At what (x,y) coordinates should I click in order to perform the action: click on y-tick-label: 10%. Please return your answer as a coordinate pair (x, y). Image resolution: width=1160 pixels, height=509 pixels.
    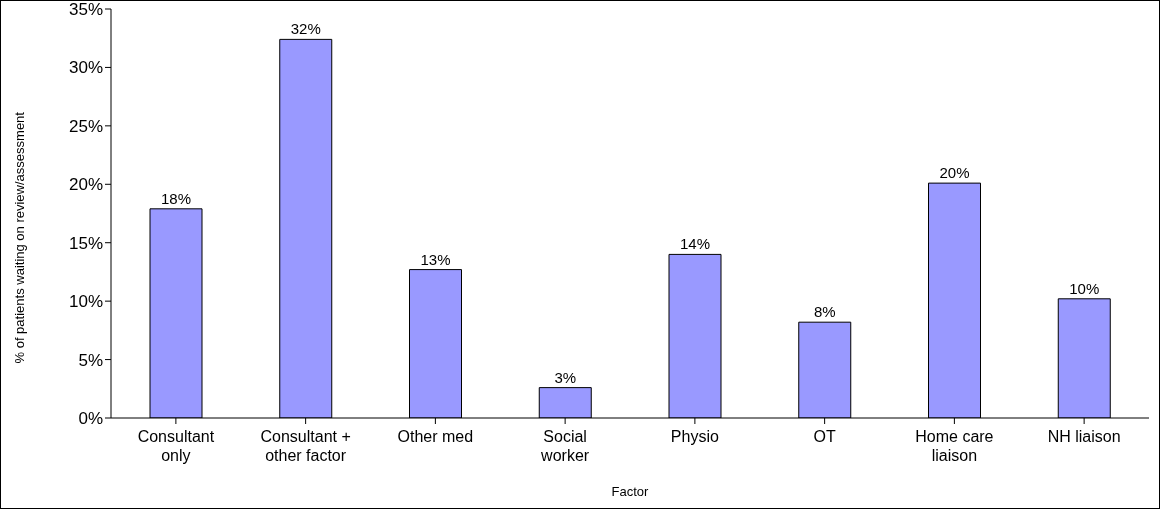
    Looking at the image, I should click on (85, 302).